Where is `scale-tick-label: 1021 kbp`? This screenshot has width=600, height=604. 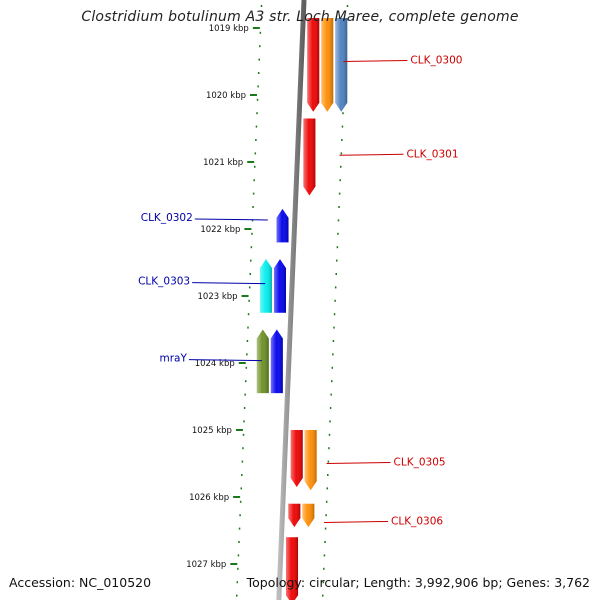
scale-tick-label: 1021 kbp is located at coordinates (223, 163).